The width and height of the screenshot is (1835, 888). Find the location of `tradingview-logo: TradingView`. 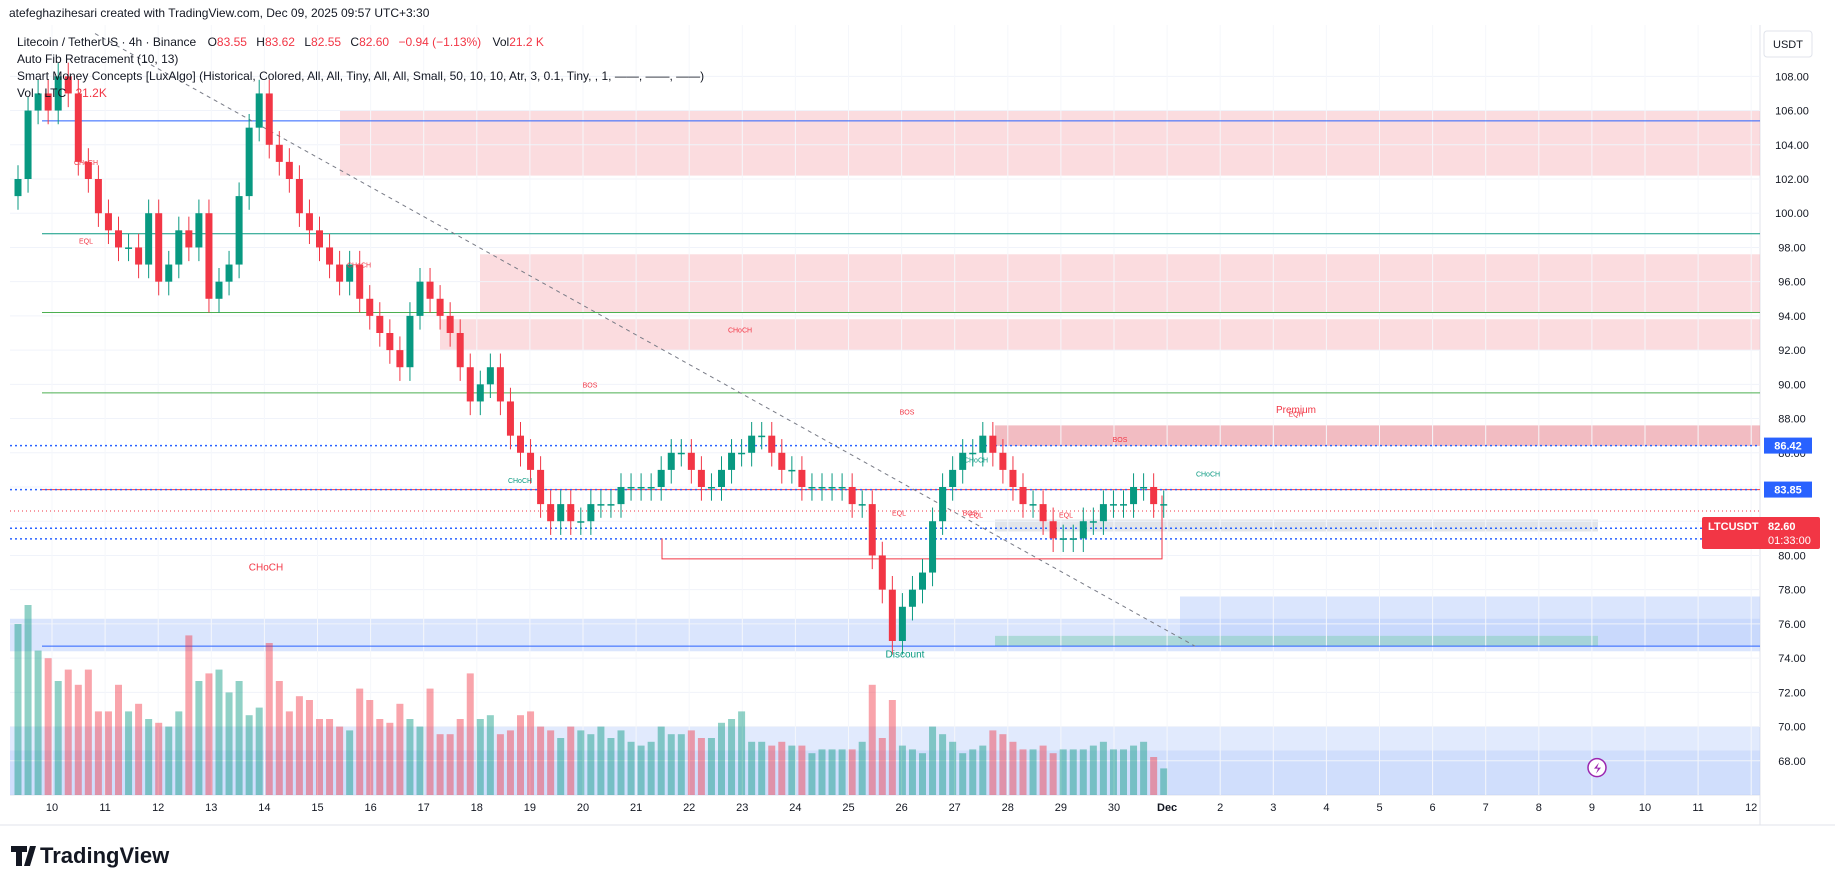

tradingview-logo: TradingView is located at coordinates (90, 855).